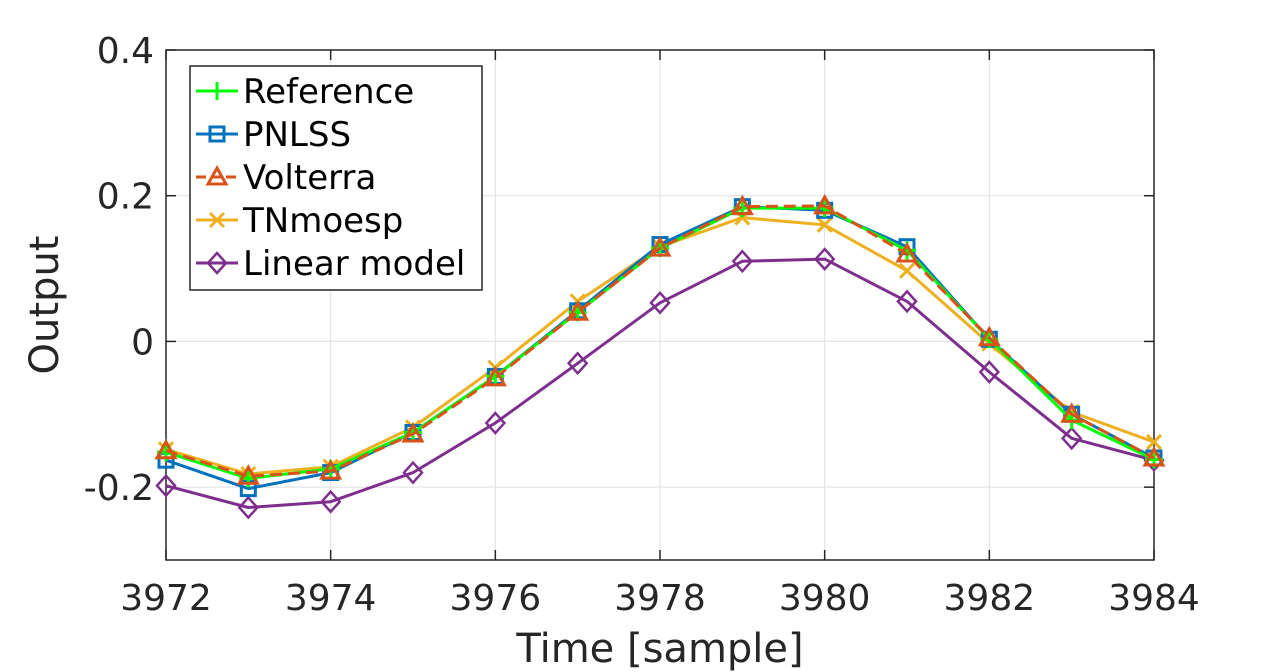 The width and height of the screenshot is (1274, 672). Describe the element at coordinates (119, 488) in the screenshot. I see `y-tick-label: -0.2` at that location.